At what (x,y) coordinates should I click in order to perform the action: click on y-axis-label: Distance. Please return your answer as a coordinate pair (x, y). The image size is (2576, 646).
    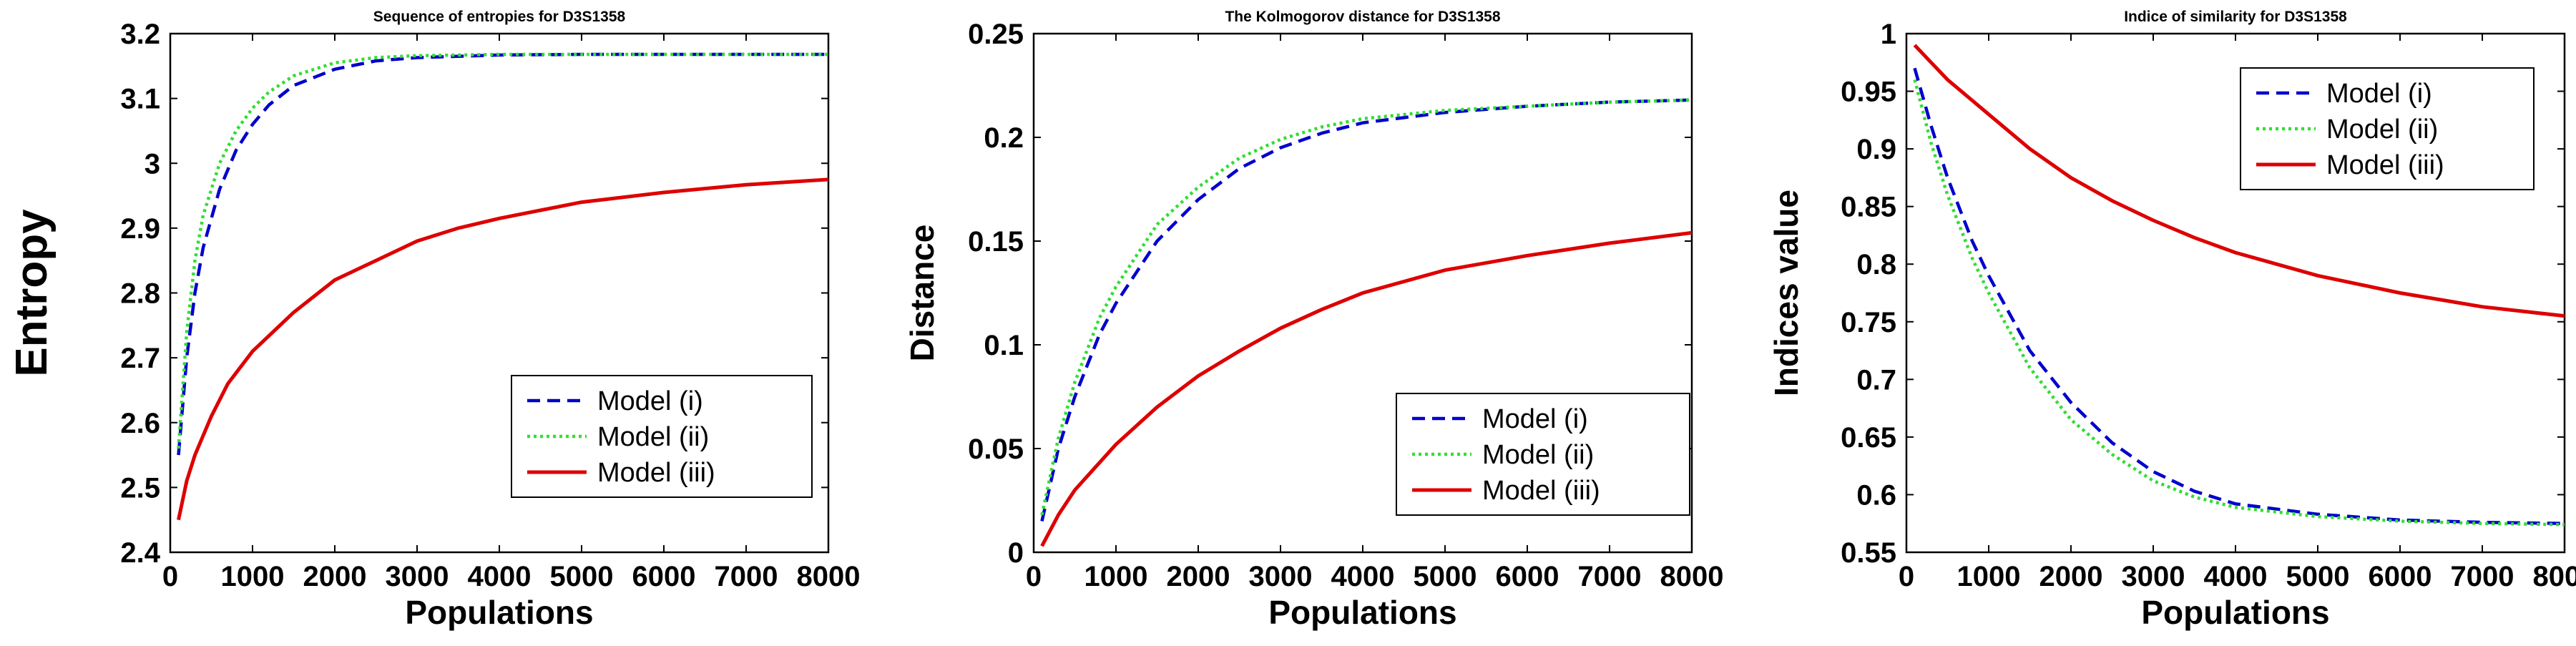
    Looking at the image, I should click on (922, 293).